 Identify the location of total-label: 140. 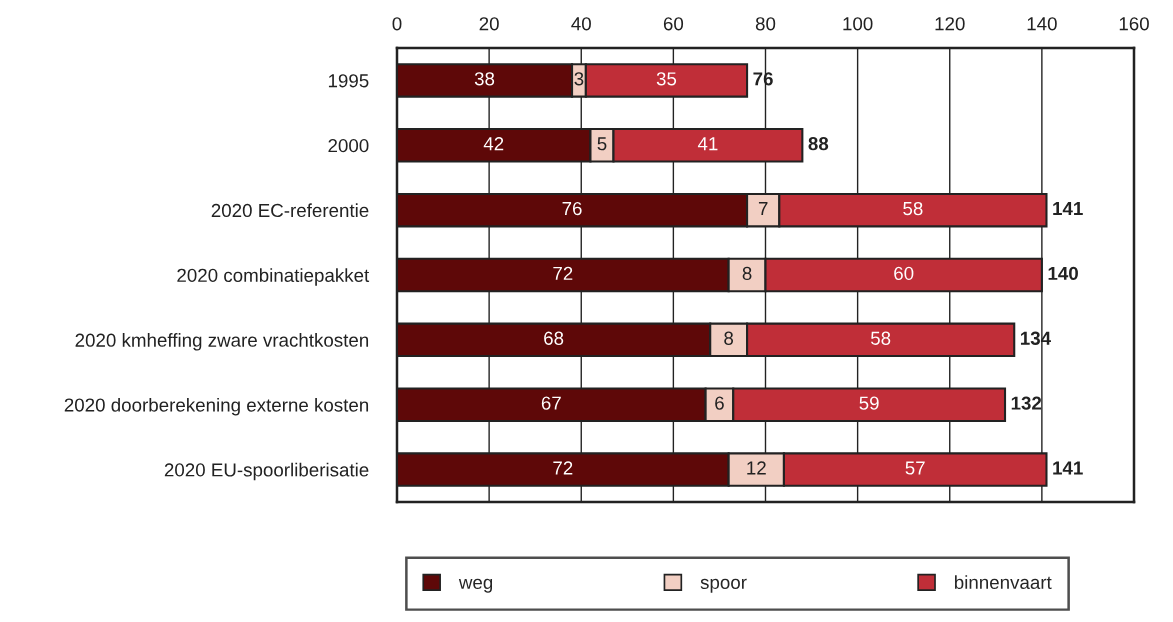
(1063, 273).